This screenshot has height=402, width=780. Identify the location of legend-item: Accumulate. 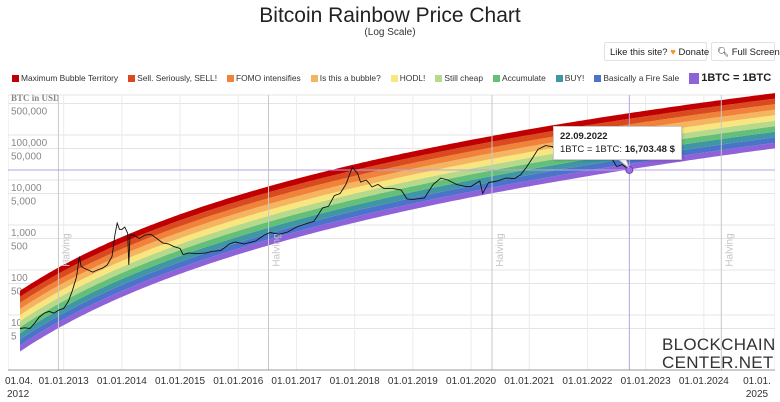
(519, 78).